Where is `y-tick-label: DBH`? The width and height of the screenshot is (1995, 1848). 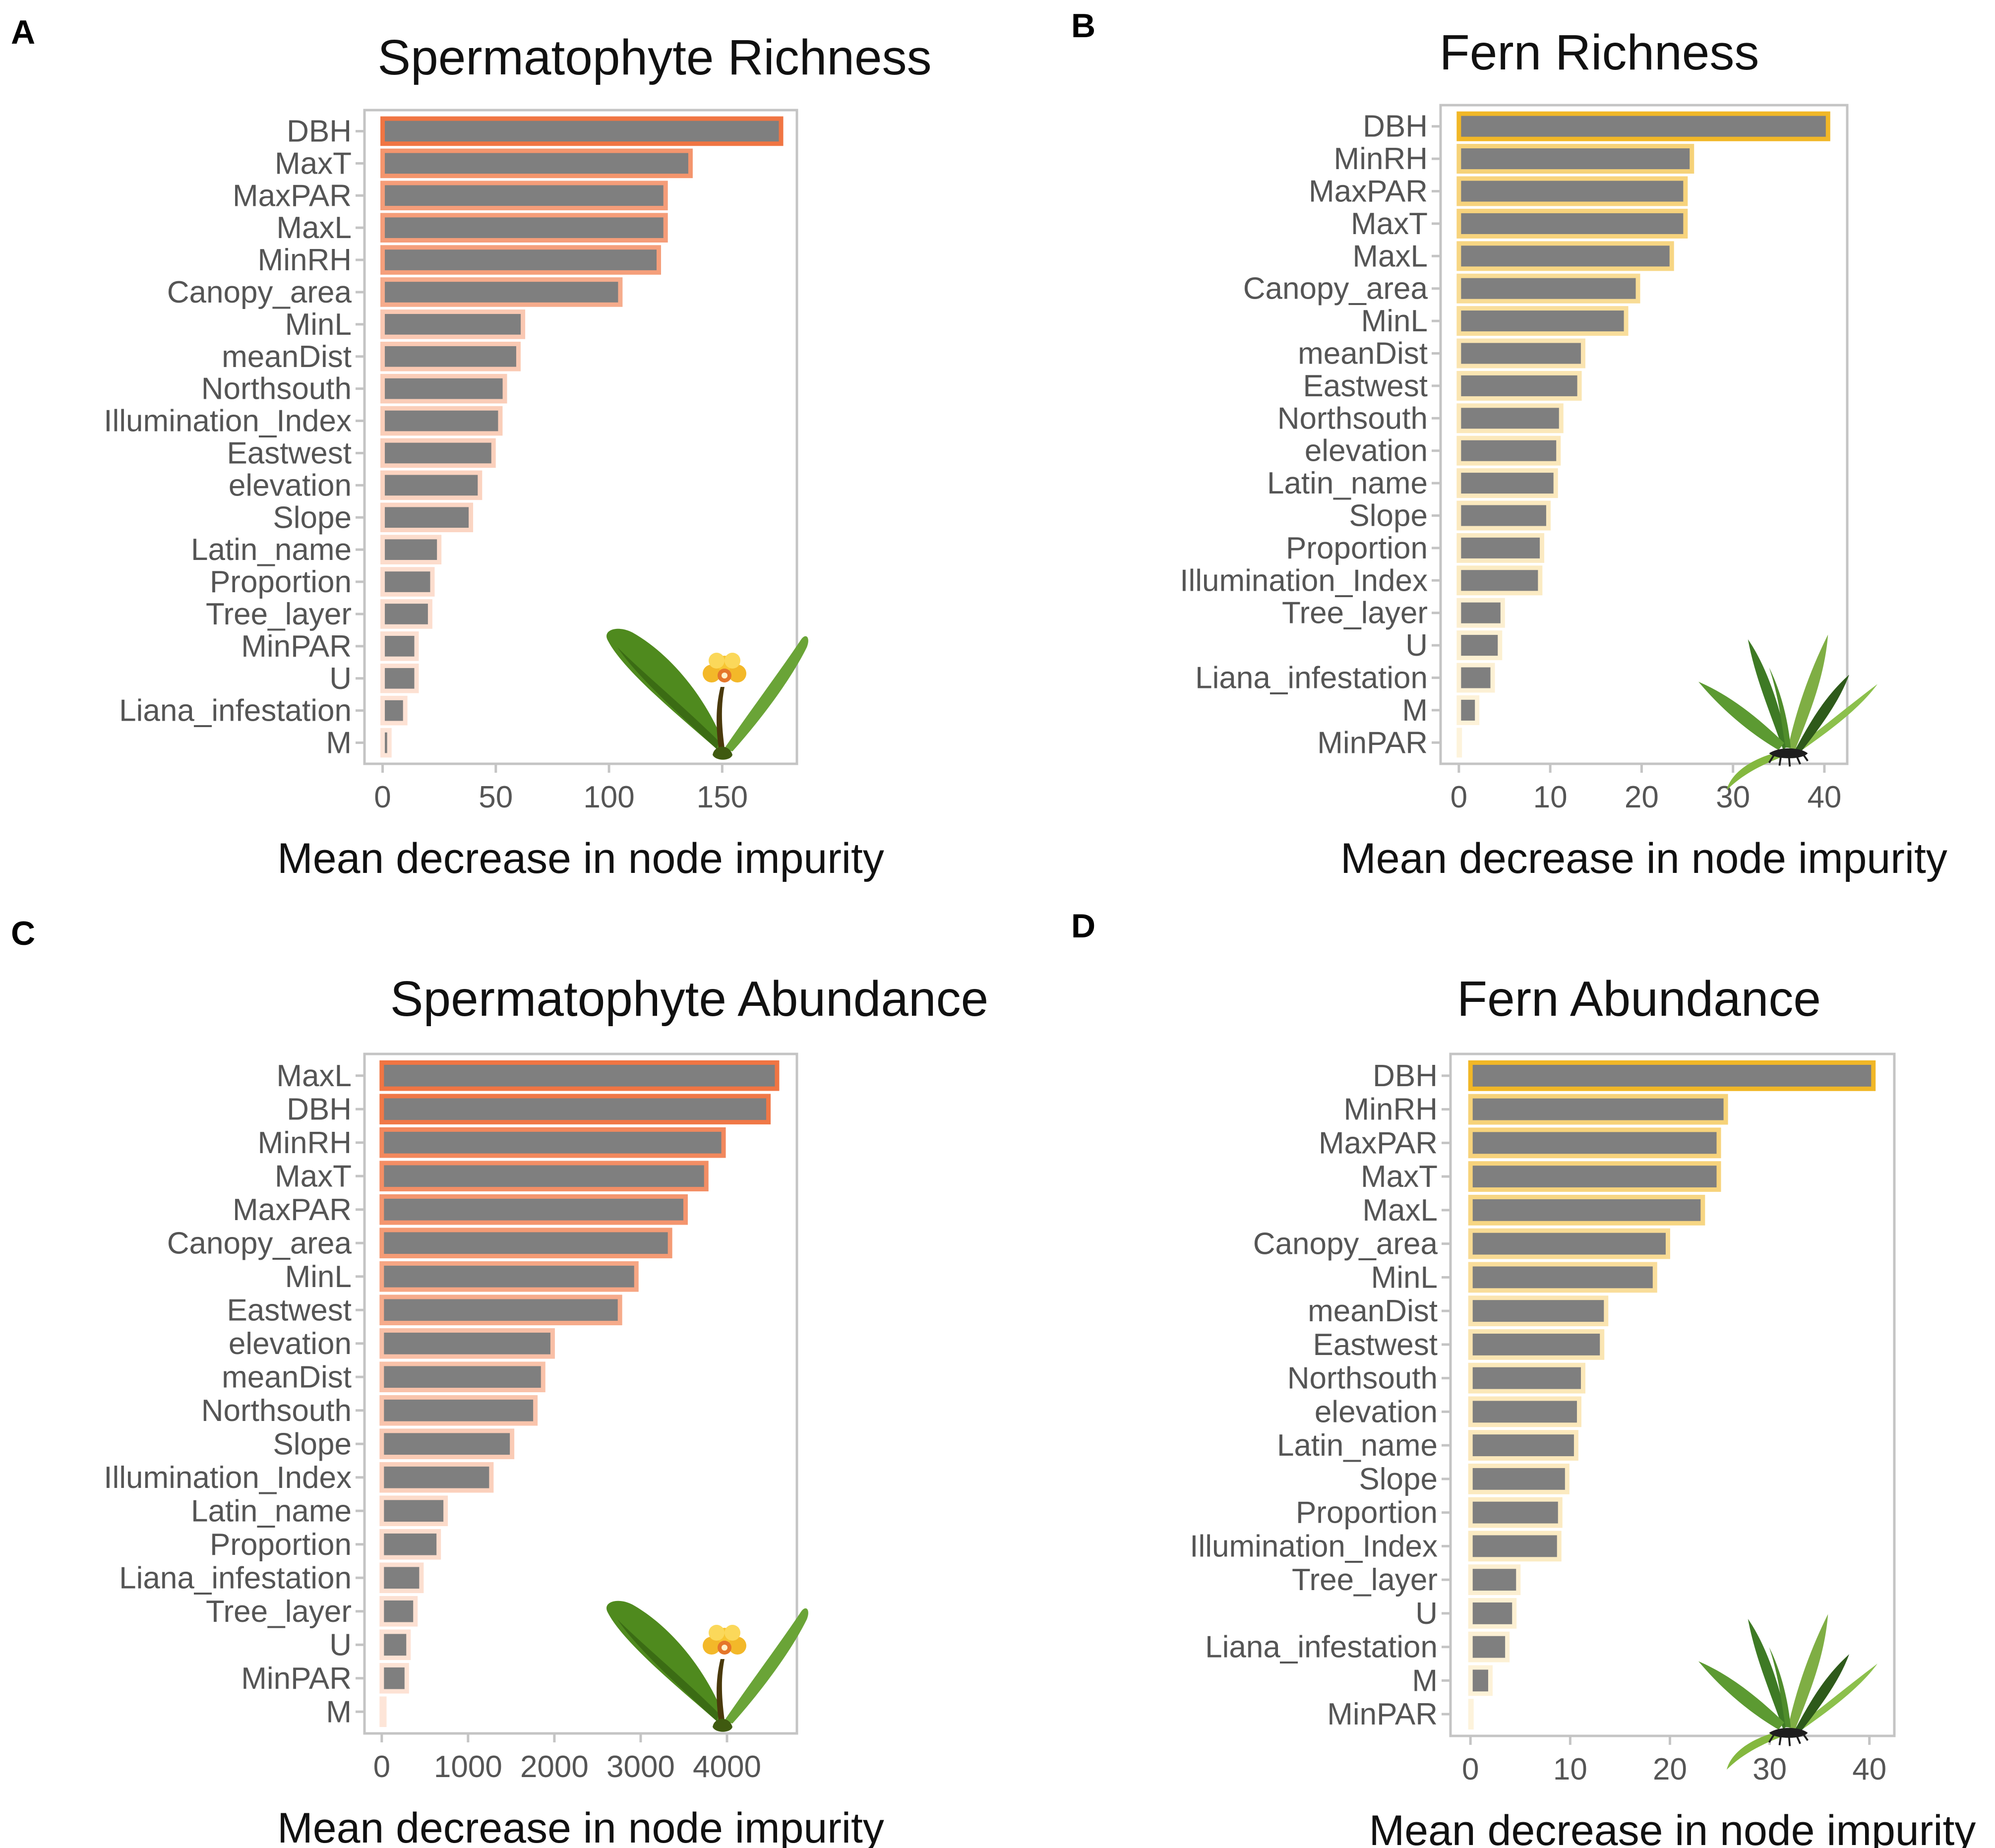
y-tick-label: DBH is located at coordinates (1395, 127).